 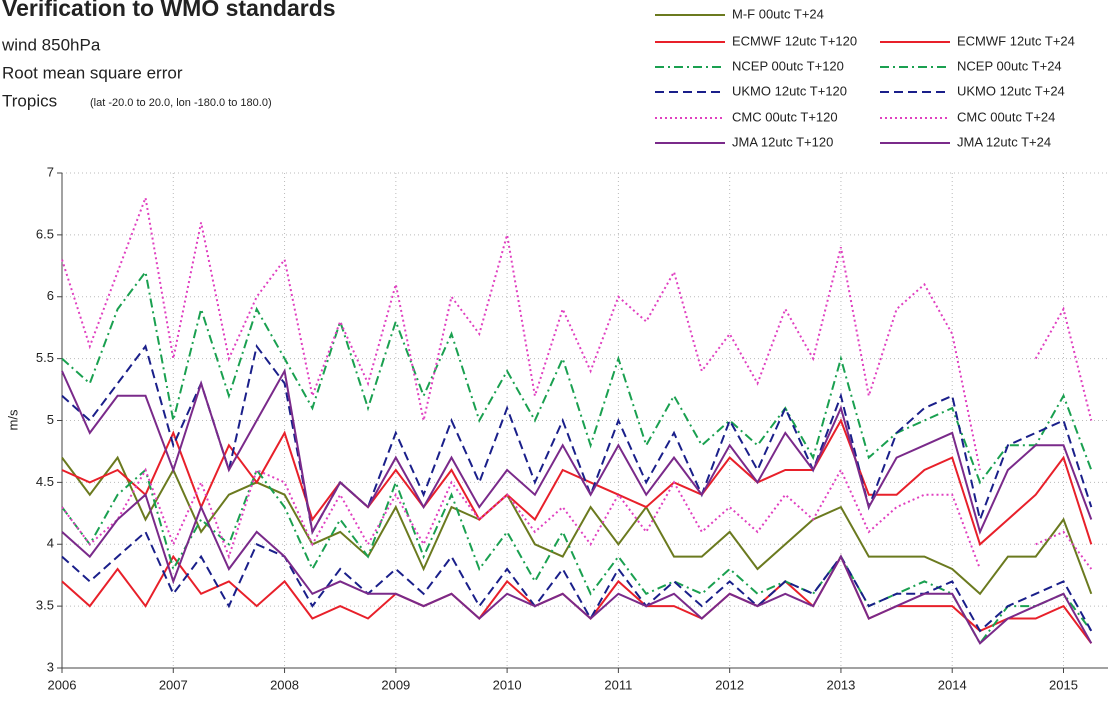 What do you see at coordinates (12, 419) in the screenshot?
I see `y-axis-label: m/s` at bounding box center [12, 419].